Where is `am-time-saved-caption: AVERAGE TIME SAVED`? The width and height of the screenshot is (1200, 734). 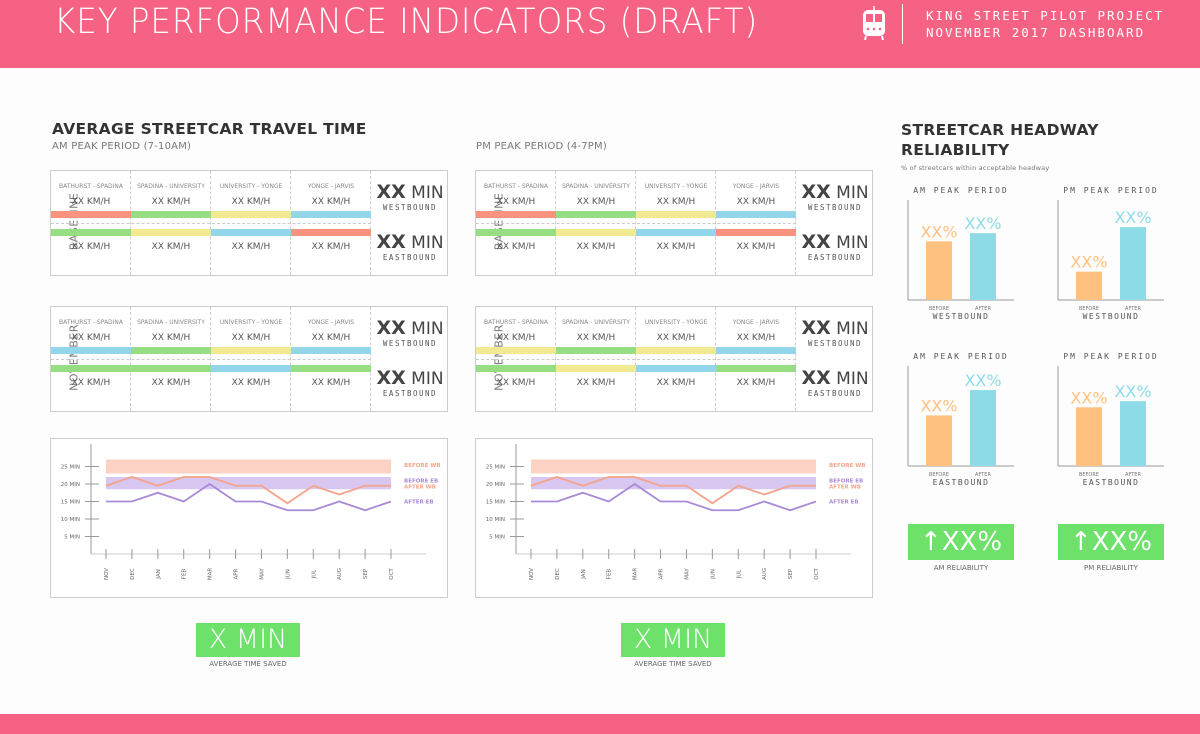
am-time-saved-caption: AVERAGE TIME SAVED is located at coordinates (248, 664).